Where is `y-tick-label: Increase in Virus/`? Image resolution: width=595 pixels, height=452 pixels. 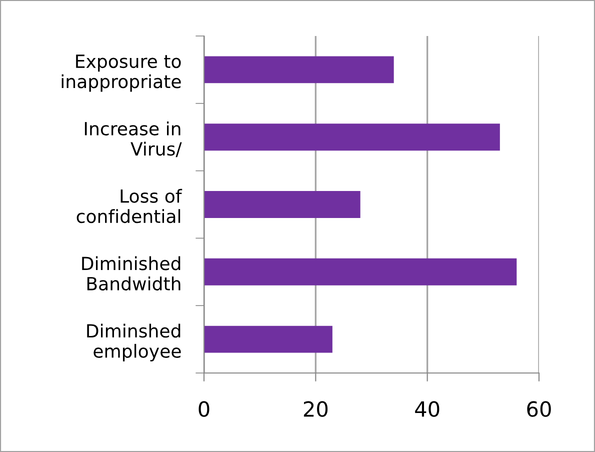
y-tick-label: Increase in Virus/ is located at coordinates (133, 140).